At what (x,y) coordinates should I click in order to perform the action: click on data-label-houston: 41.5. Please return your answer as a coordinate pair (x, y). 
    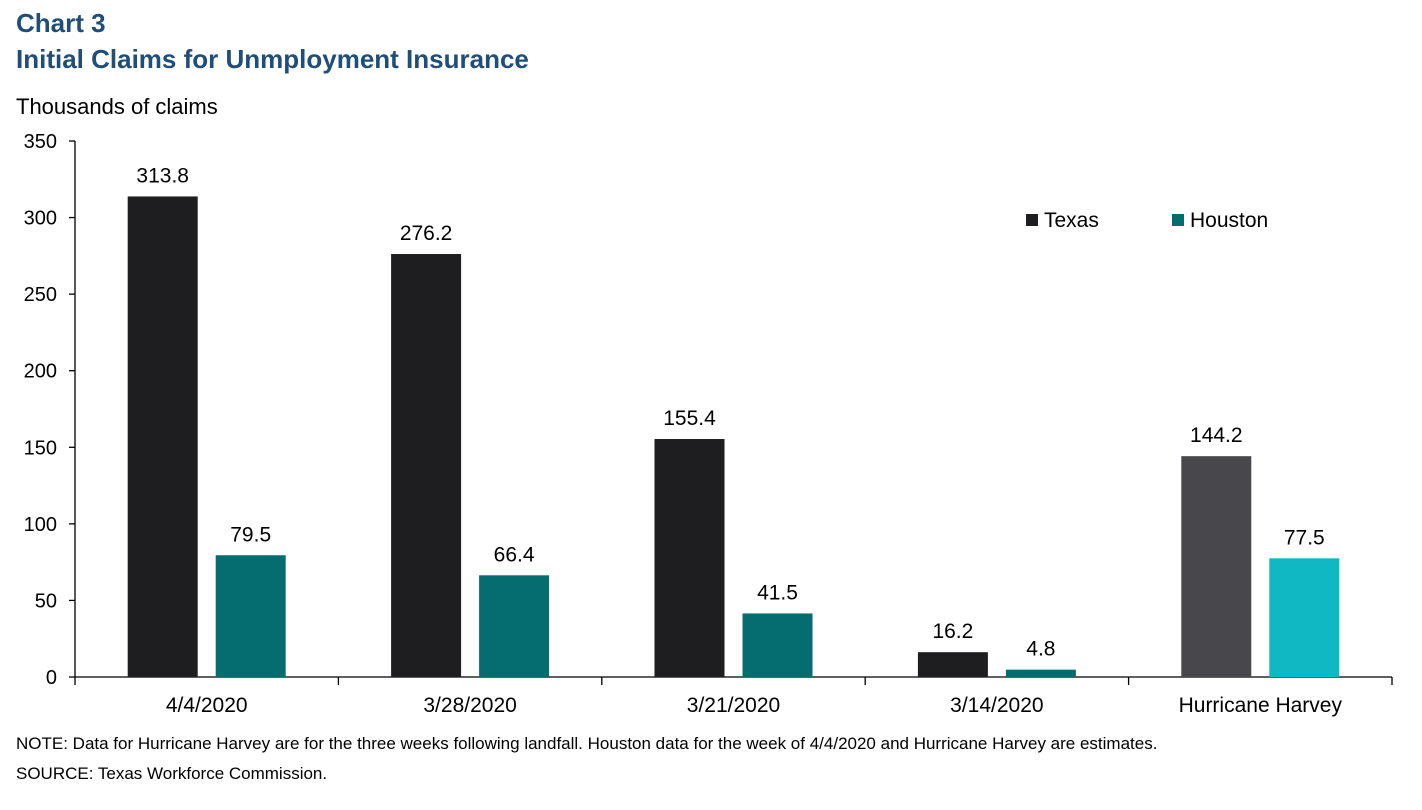
    Looking at the image, I should click on (777, 592).